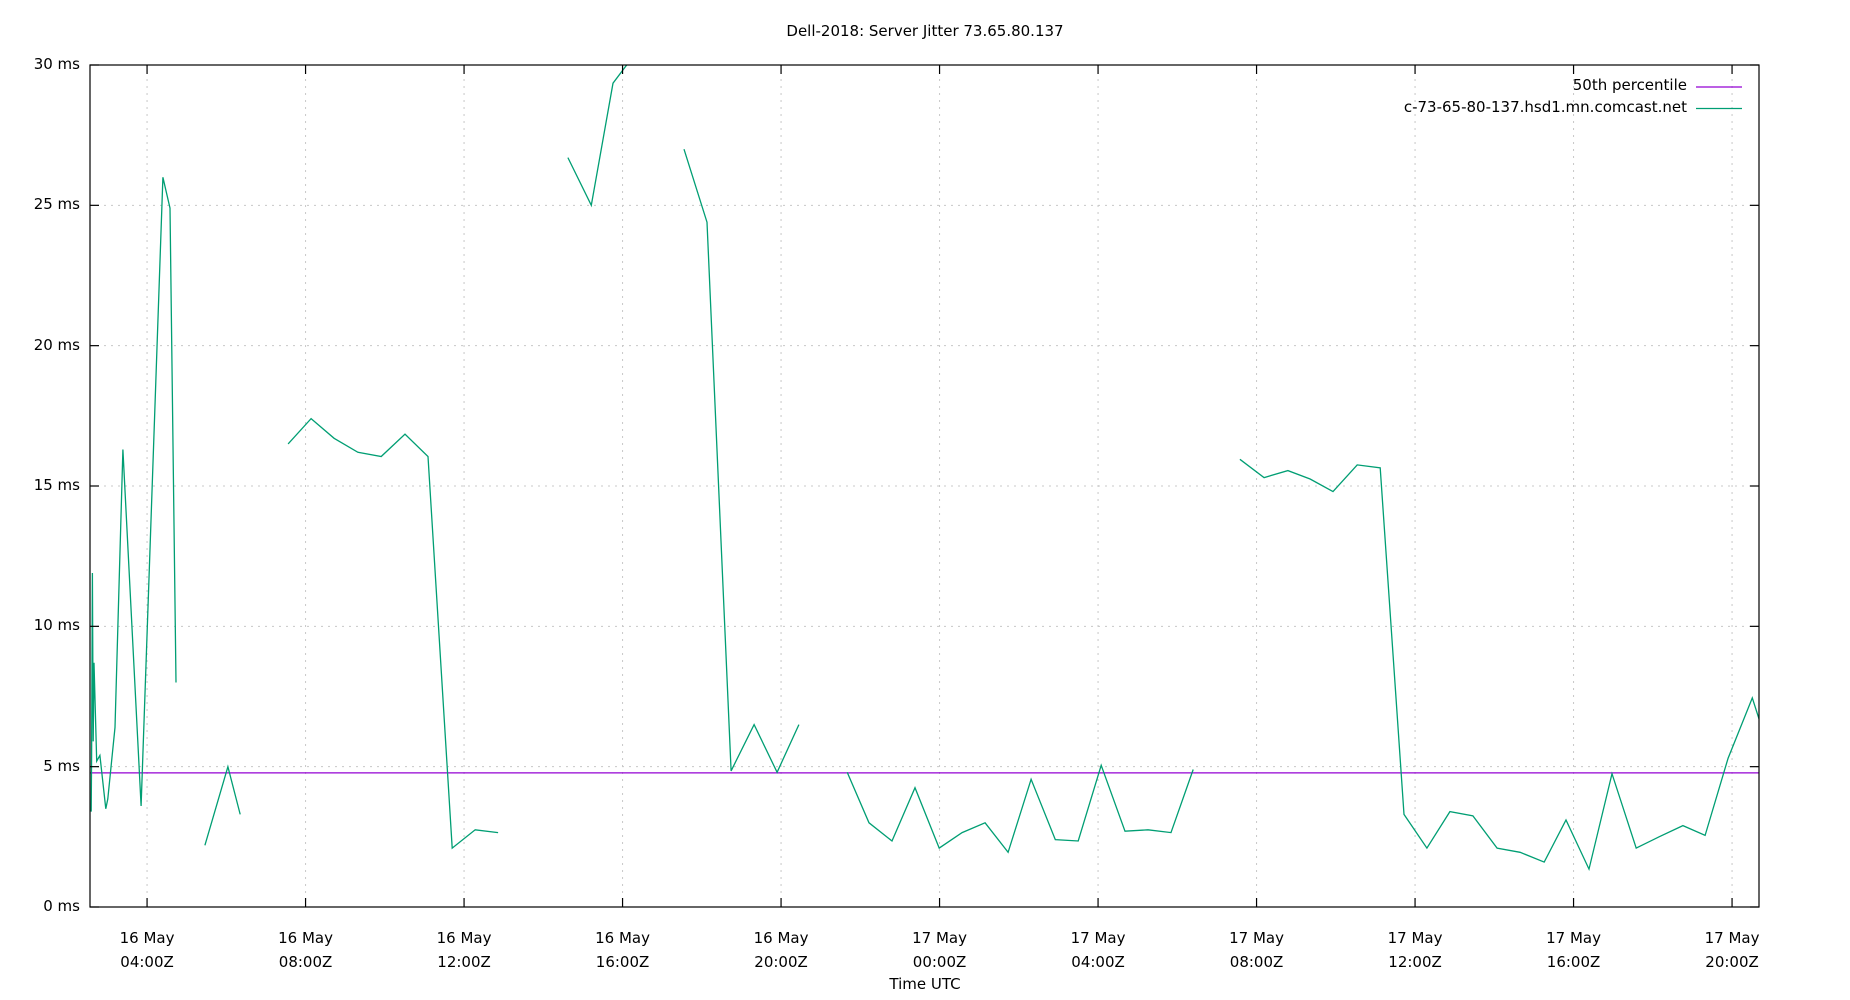 This screenshot has height=1000, width=1850. Describe the element at coordinates (1545, 107) in the screenshot. I see `legend-item-host: c-73-65-80-137.hsd1.mn.comcast.net` at that location.